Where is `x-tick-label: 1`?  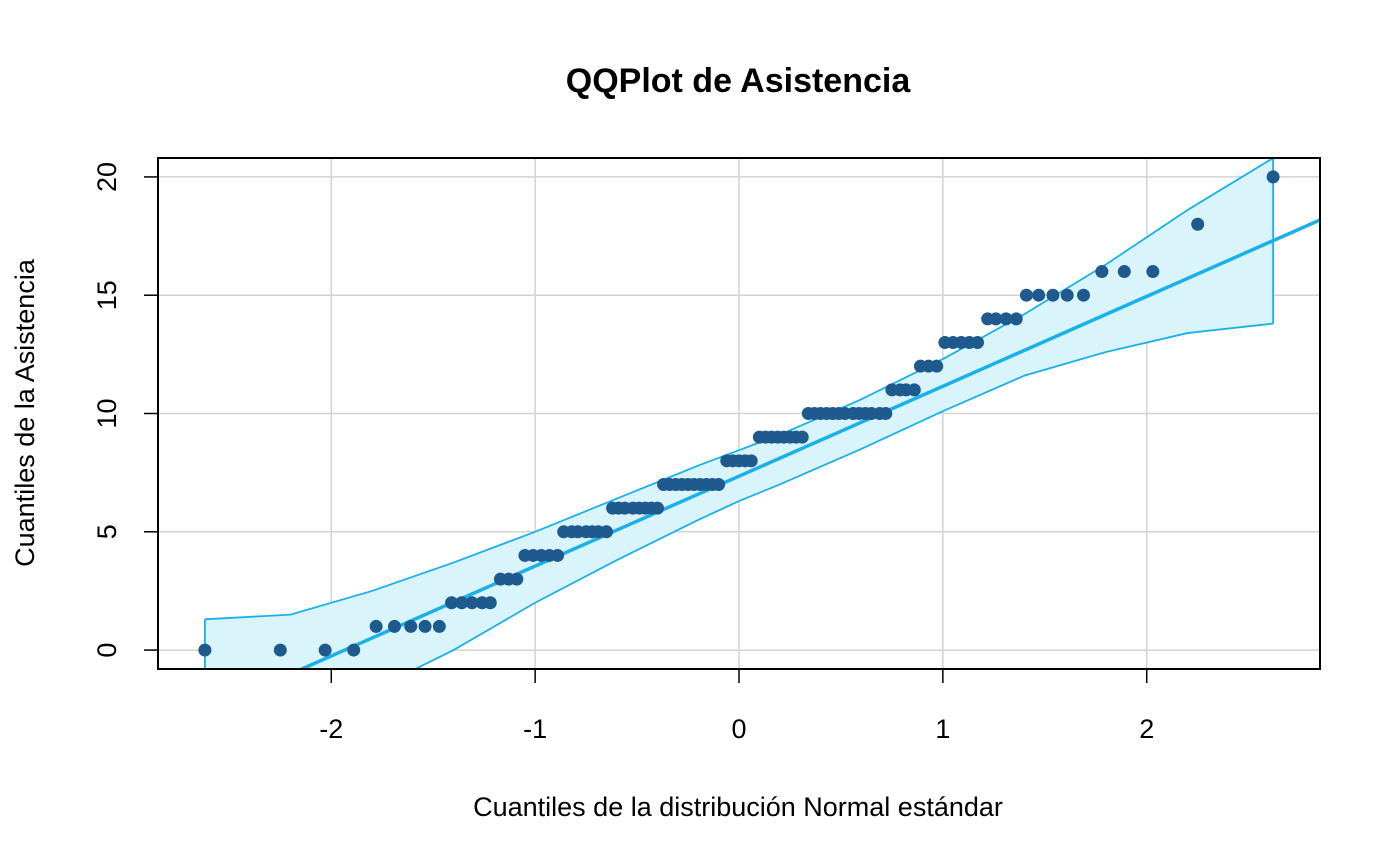 x-tick-label: 1 is located at coordinates (942, 729).